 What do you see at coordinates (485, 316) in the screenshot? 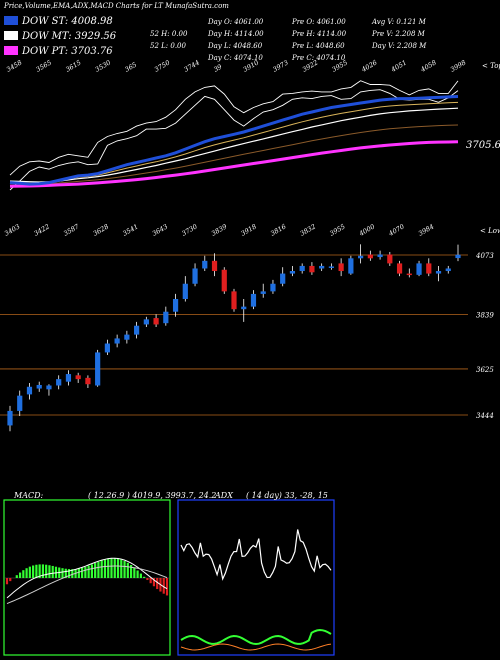
I see `price-axis-label: 3839` at bounding box center [485, 316].